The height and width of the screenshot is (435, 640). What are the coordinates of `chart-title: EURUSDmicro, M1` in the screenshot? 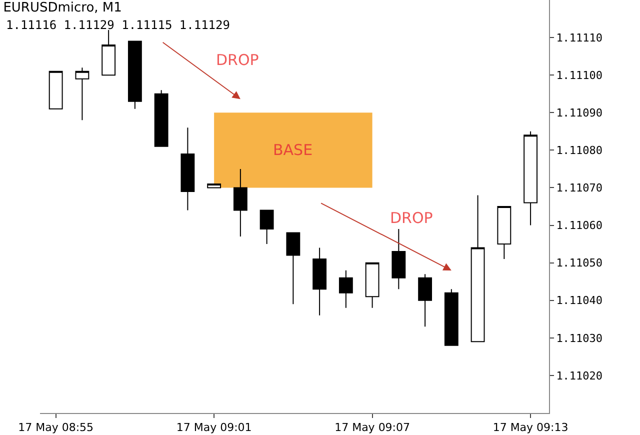 It's located at (62, 8).